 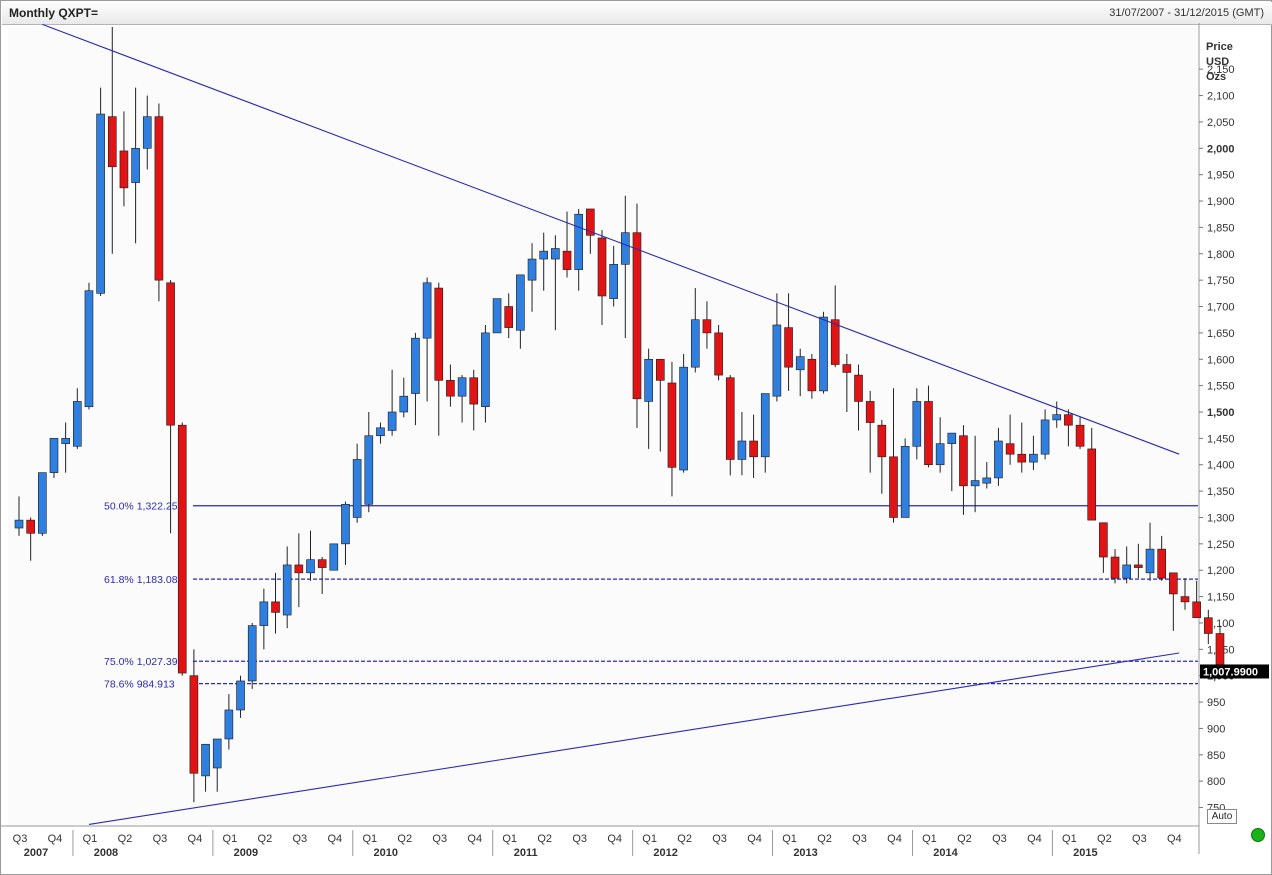 What do you see at coordinates (1221, 387) in the screenshot?
I see `y-tick-label: 1,550` at bounding box center [1221, 387].